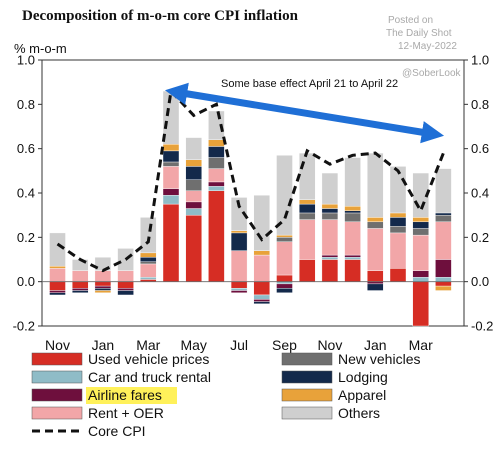  What do you see at coordinates (26, 237) in the screenshot?
I see `y-tick-label-left: 0.2` at bounding box center [26, 237].